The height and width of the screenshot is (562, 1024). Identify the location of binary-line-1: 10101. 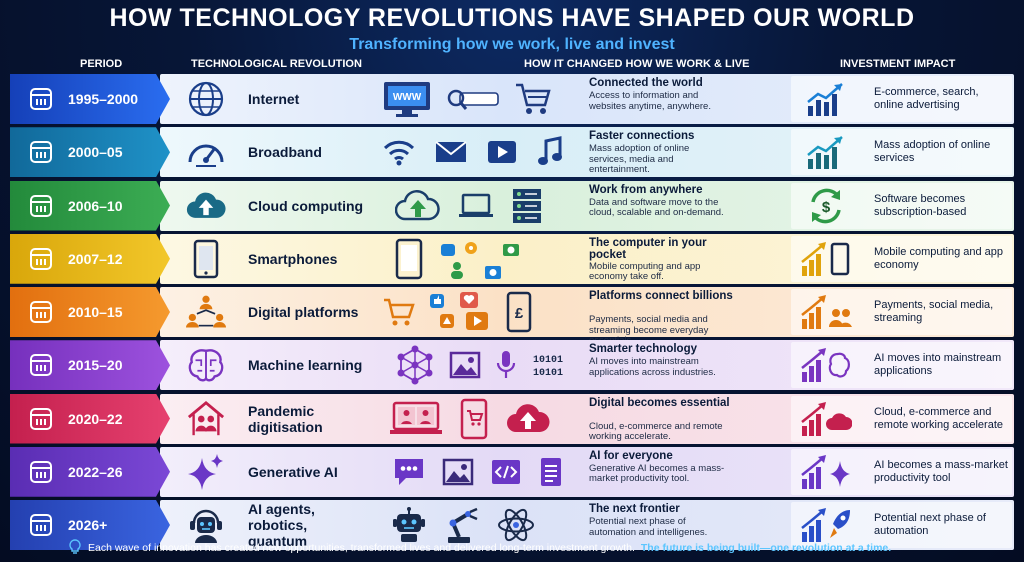
(548, 360).